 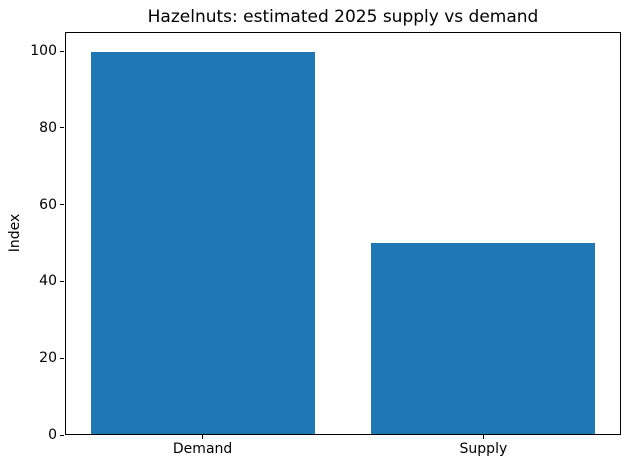 I want to click on x-tick-label: Supply, so click(x=483, y=449).